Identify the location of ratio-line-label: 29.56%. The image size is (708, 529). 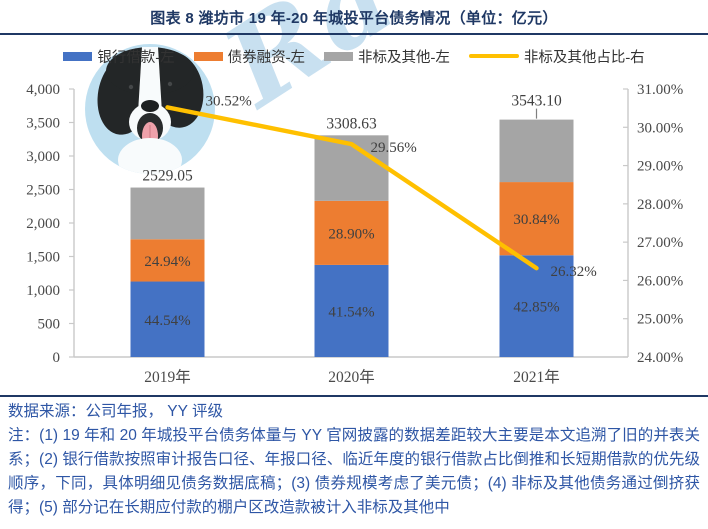
(394, 148).